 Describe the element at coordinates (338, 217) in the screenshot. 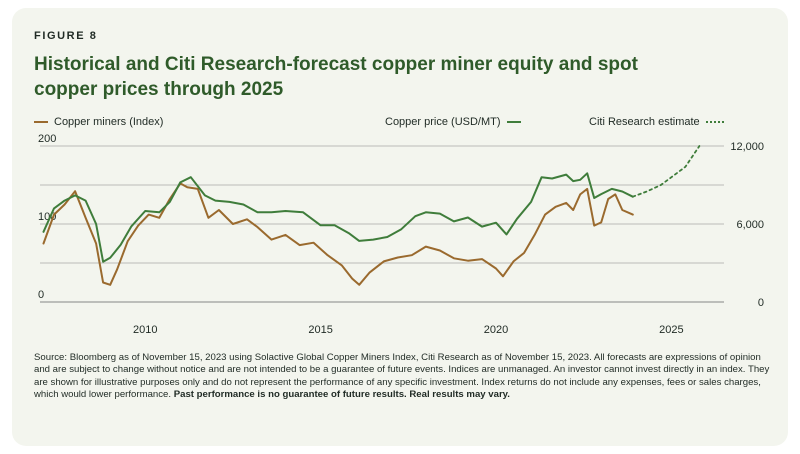

I see `series-line-copper` at that location.